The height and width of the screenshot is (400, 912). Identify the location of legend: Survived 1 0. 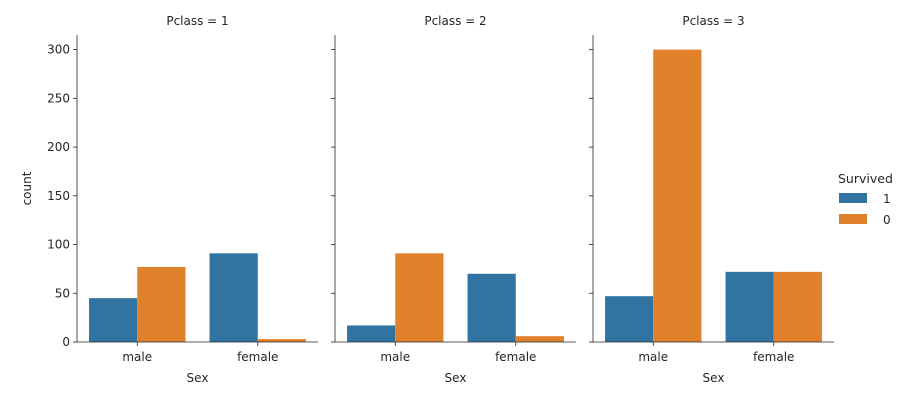
(865, 199).